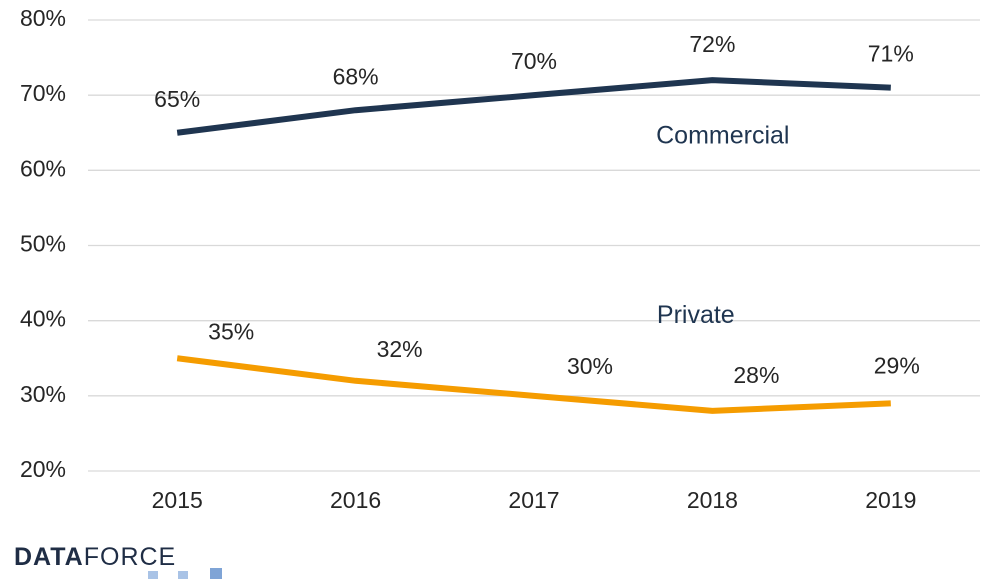 The height and width of the screenshot is (579, 989). Describe the element at coordinates (891, 54) in the screenshot. I see `data-label: 71%` at that location.